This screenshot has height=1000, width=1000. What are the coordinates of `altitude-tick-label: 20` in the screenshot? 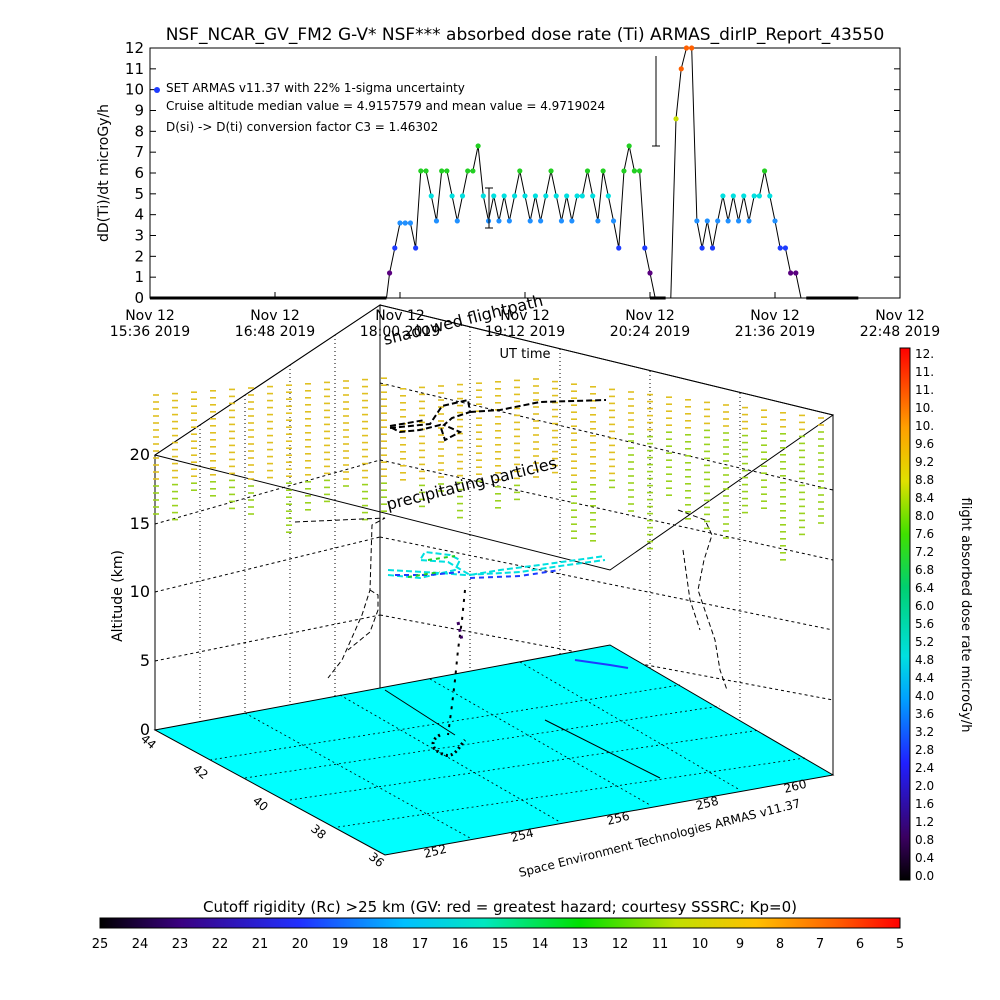 It's located at (140, 454).